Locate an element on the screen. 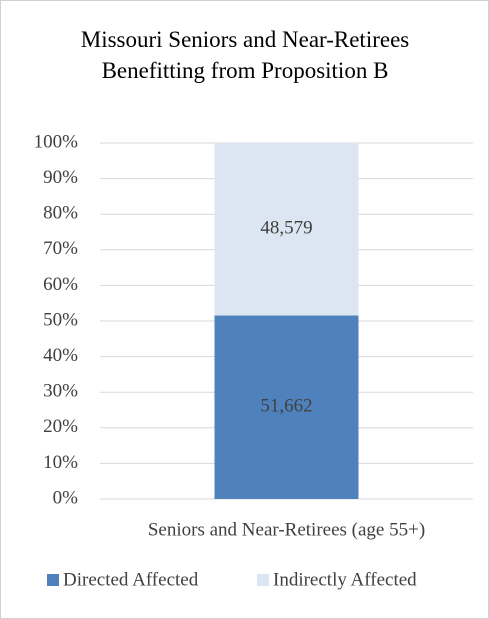  y-tick-label: 60% is located at coordinates (60, 284).